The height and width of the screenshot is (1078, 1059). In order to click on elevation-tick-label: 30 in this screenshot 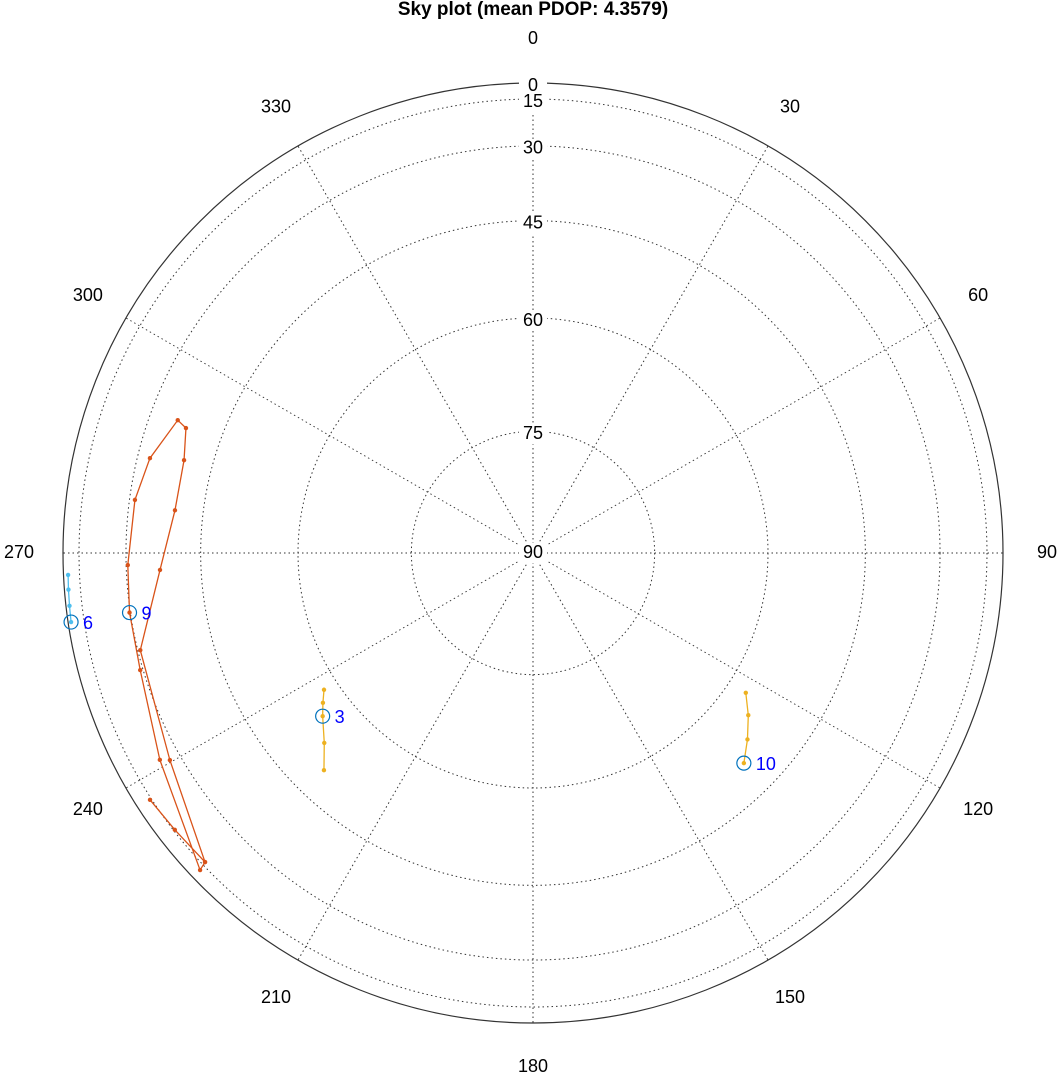, I will do `click(533, 148)`.